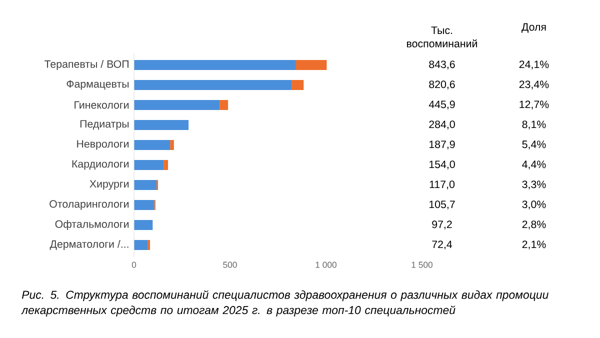 This screenshot has width=600, height=338. Describe the element at coordinates (92, 225) in the screenshot. I see `y-tick-label: Офтальмологи` at that location.